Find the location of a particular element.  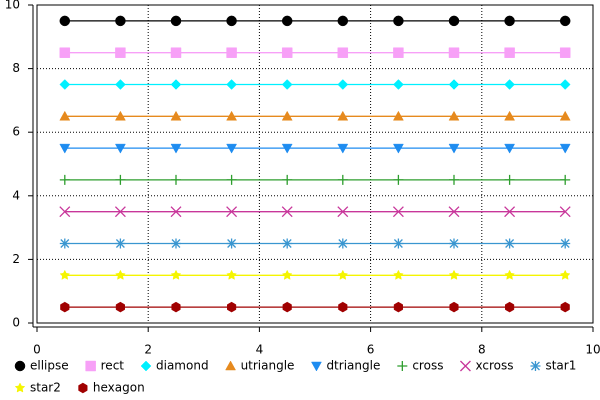

x-tick-label: 0 is located at coordinates (37, 350).